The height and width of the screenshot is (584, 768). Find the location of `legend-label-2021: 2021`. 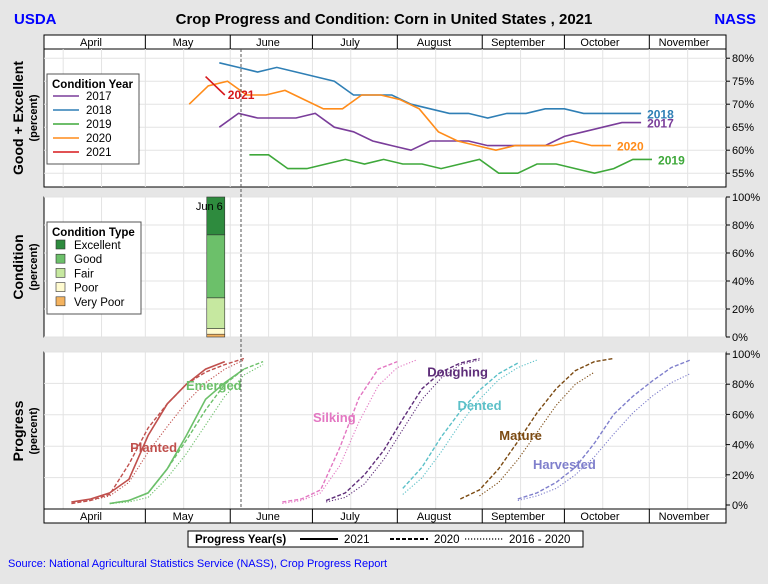

legend-label-2021: 2021 is located at coordinates (99, 153).